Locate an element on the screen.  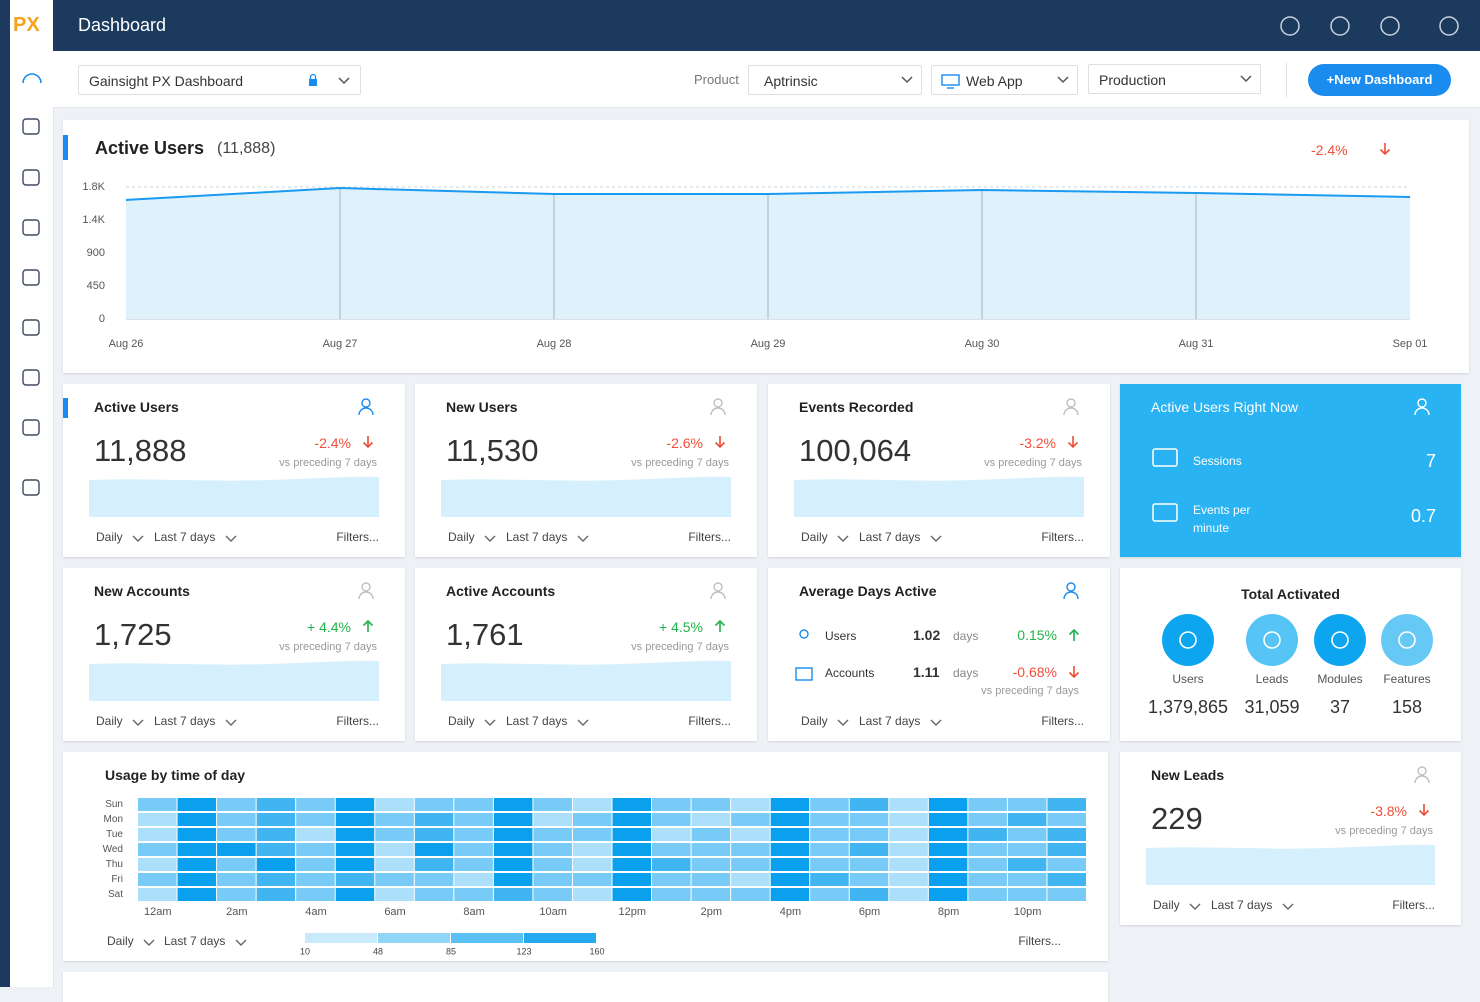
arrow-up is located at coordinates (1074, 634).